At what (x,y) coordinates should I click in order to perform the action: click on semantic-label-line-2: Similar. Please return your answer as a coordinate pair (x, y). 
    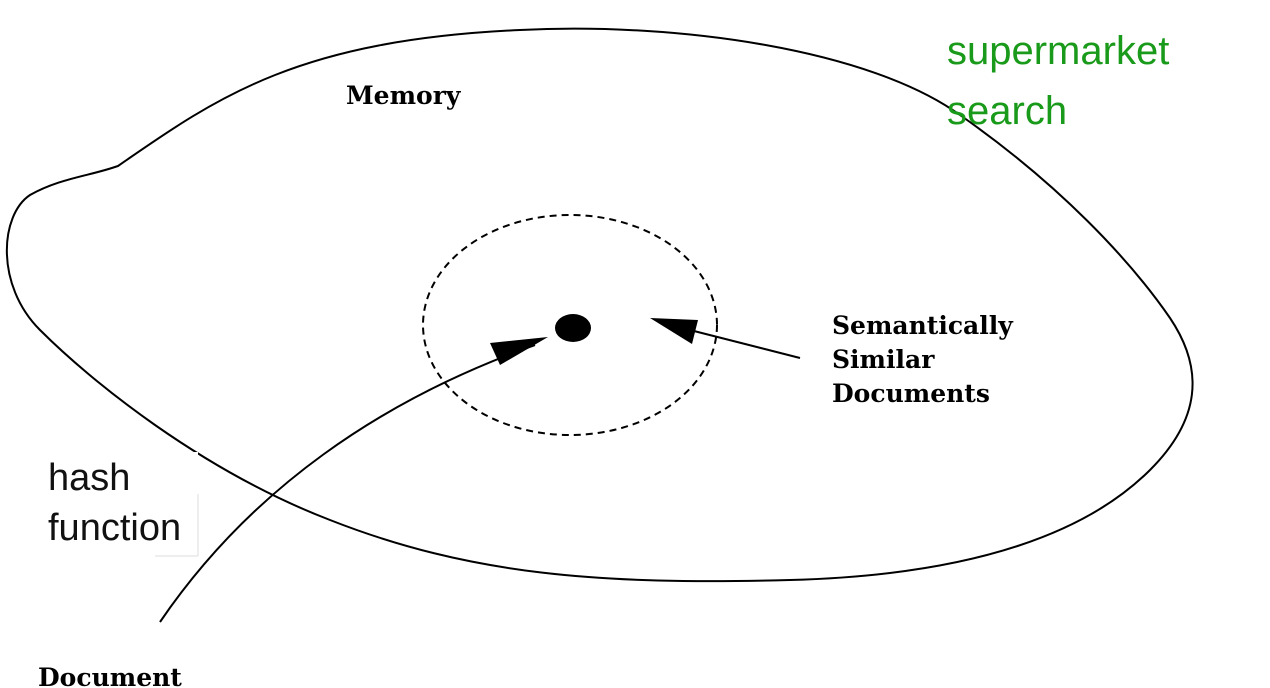
    Looking at the image, I should click on (883, 359).